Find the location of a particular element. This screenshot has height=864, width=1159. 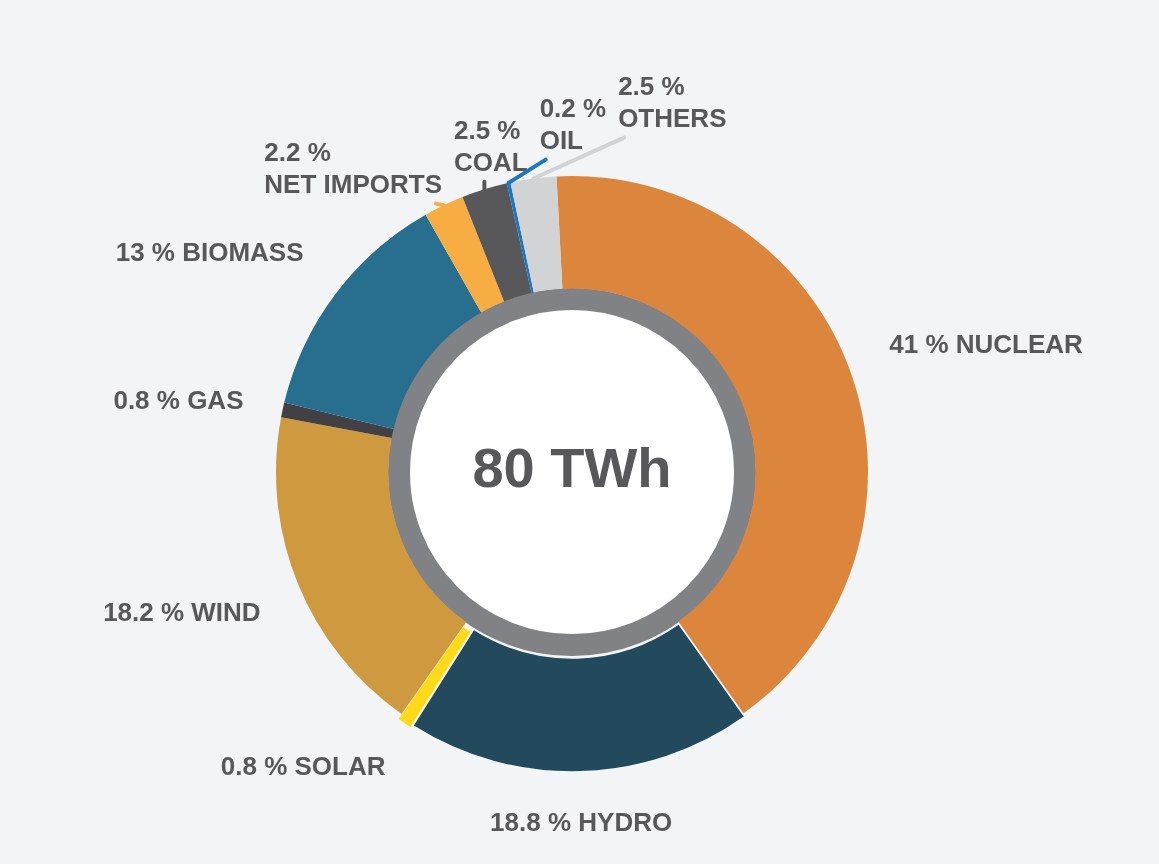

text: 80 TWh is located at coordinates (572, 468).